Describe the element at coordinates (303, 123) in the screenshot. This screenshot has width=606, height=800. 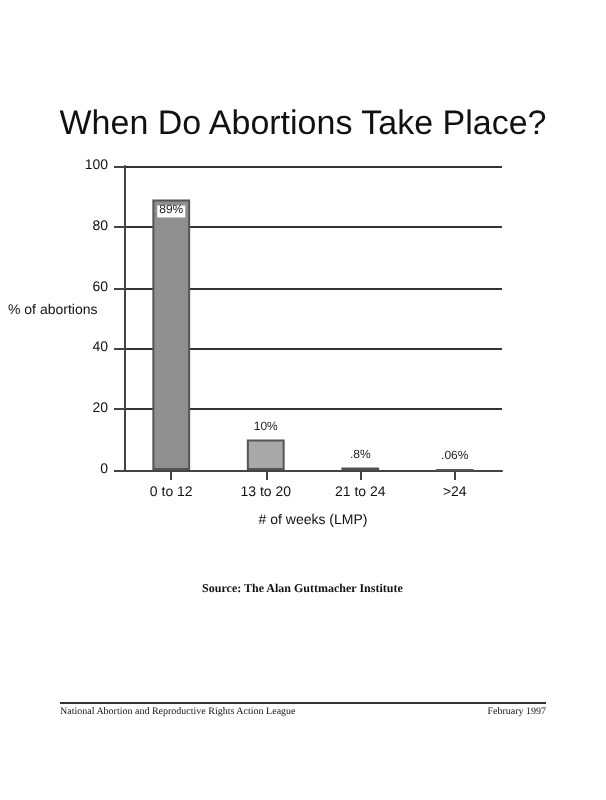
I see `chart-title: When Do Abortions Take Place?` at that location.